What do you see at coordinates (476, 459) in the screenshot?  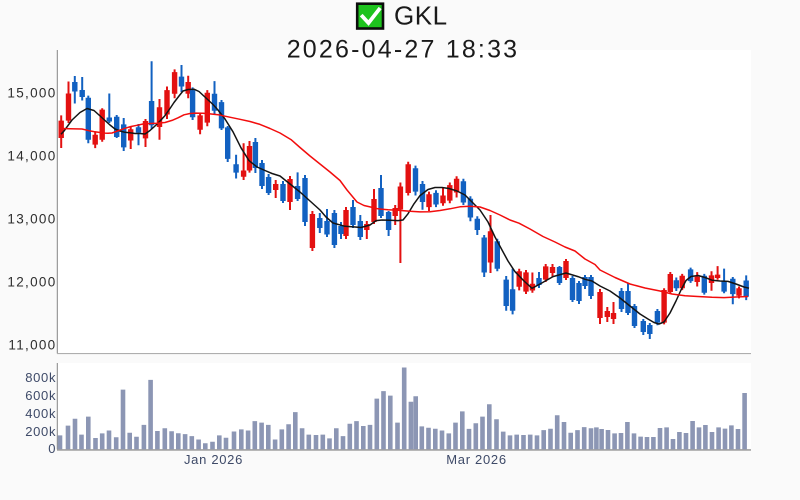 I see `svg-text: Mar 2026` at bounding box center [476, 459].